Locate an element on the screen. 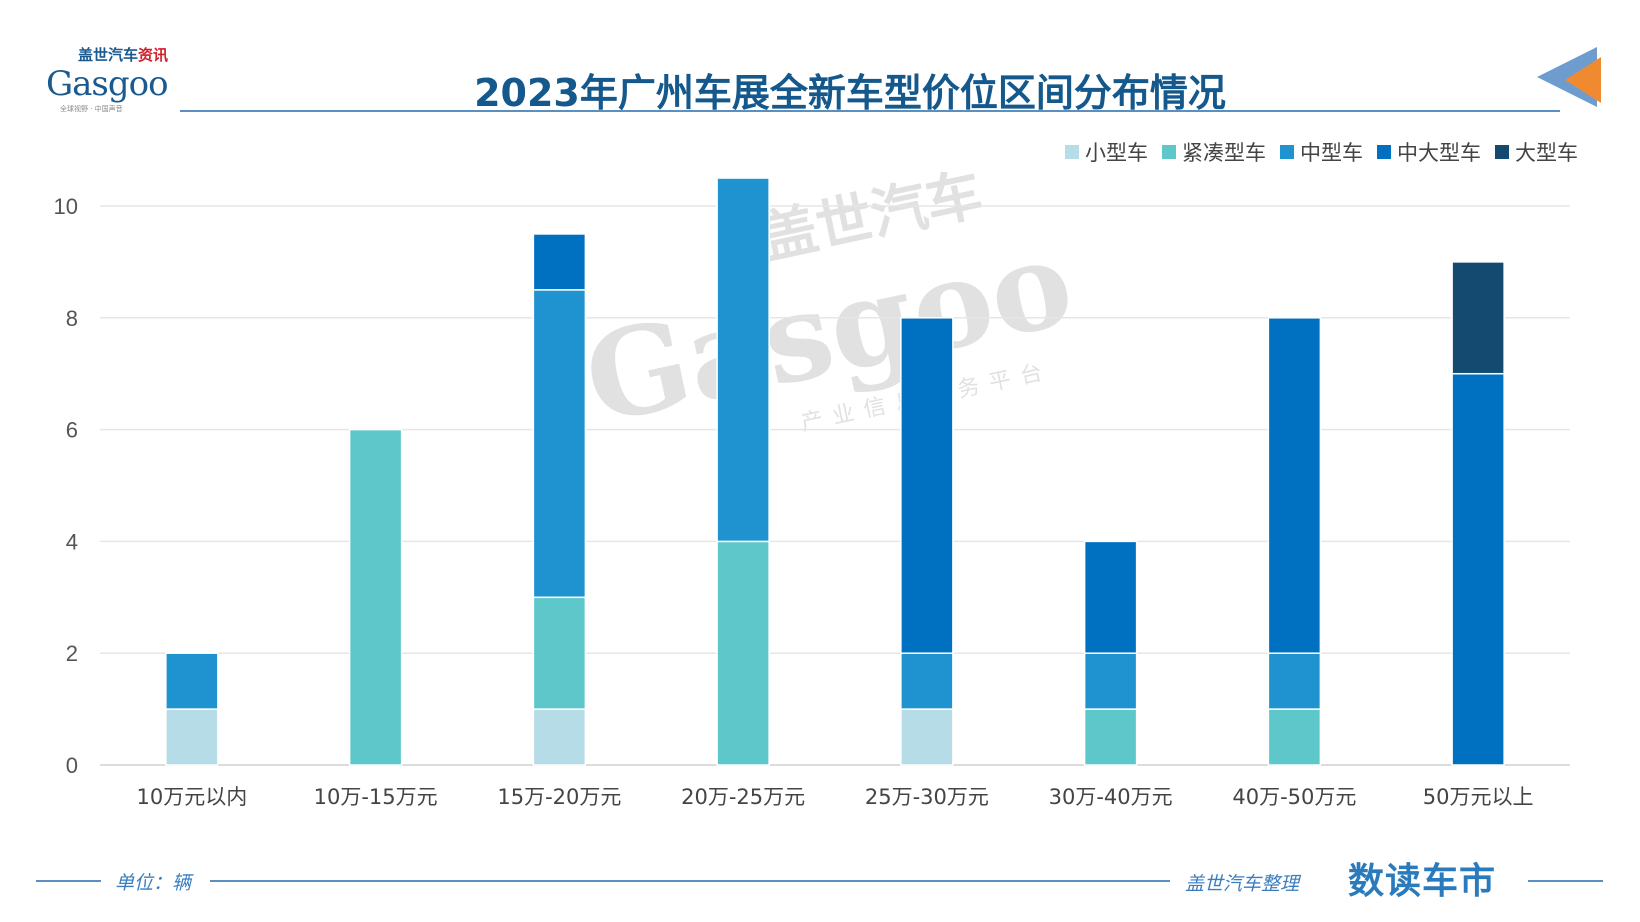 The height and width of the screenshot is (922, 1640). logo-cn-wrap: 盖世汽车资讯 is located at coordinates (123, 55).